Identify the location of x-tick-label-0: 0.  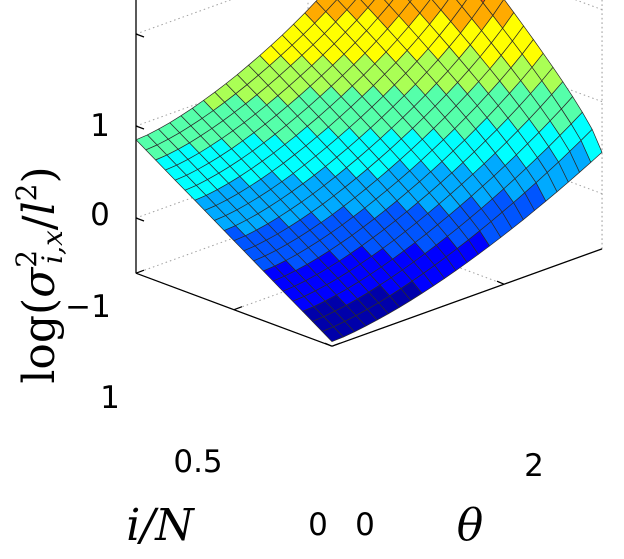
(365, 525).